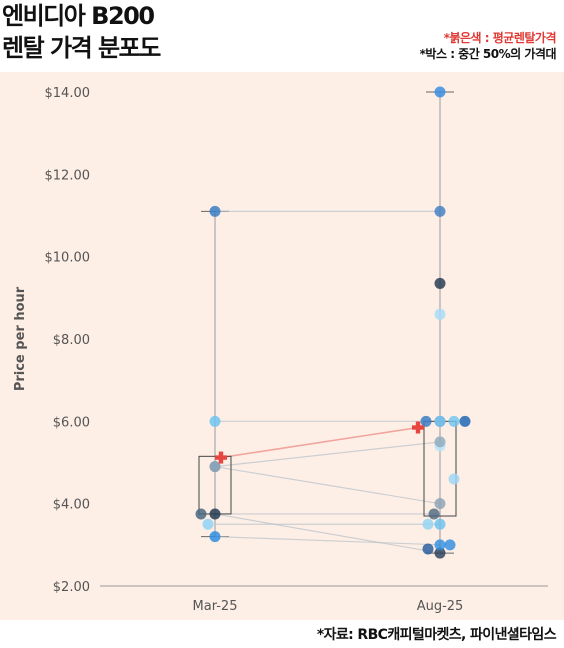 This screenshot has width=564, height=648. I want to click on title-line-2: 렌탈 가격 분포도, so click(81, 48).